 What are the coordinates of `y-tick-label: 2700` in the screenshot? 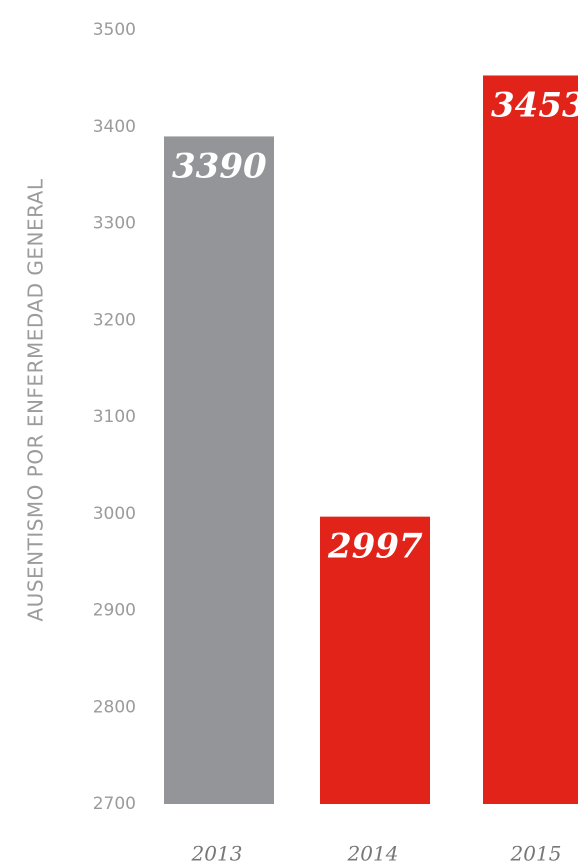 It's located at (114, 804).